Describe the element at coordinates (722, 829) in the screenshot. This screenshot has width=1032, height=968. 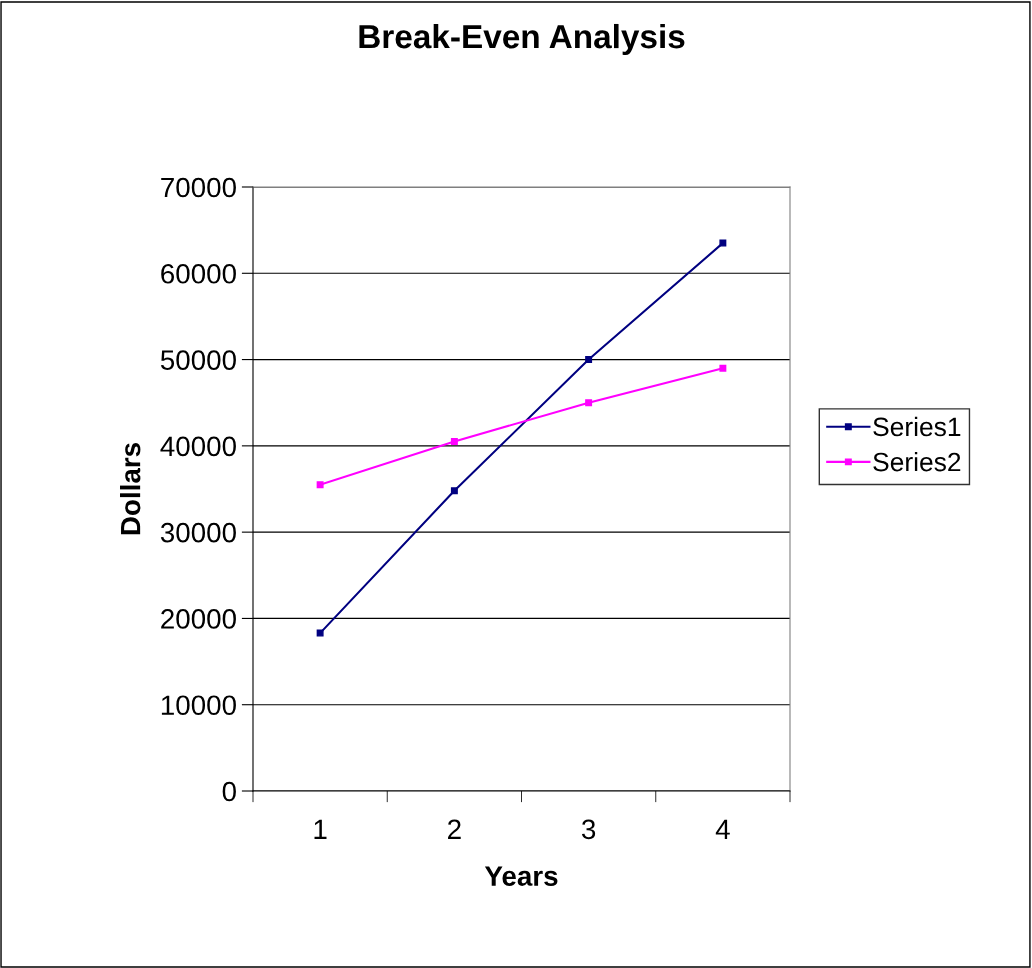
I see `x-tick-label: 4` at that location.